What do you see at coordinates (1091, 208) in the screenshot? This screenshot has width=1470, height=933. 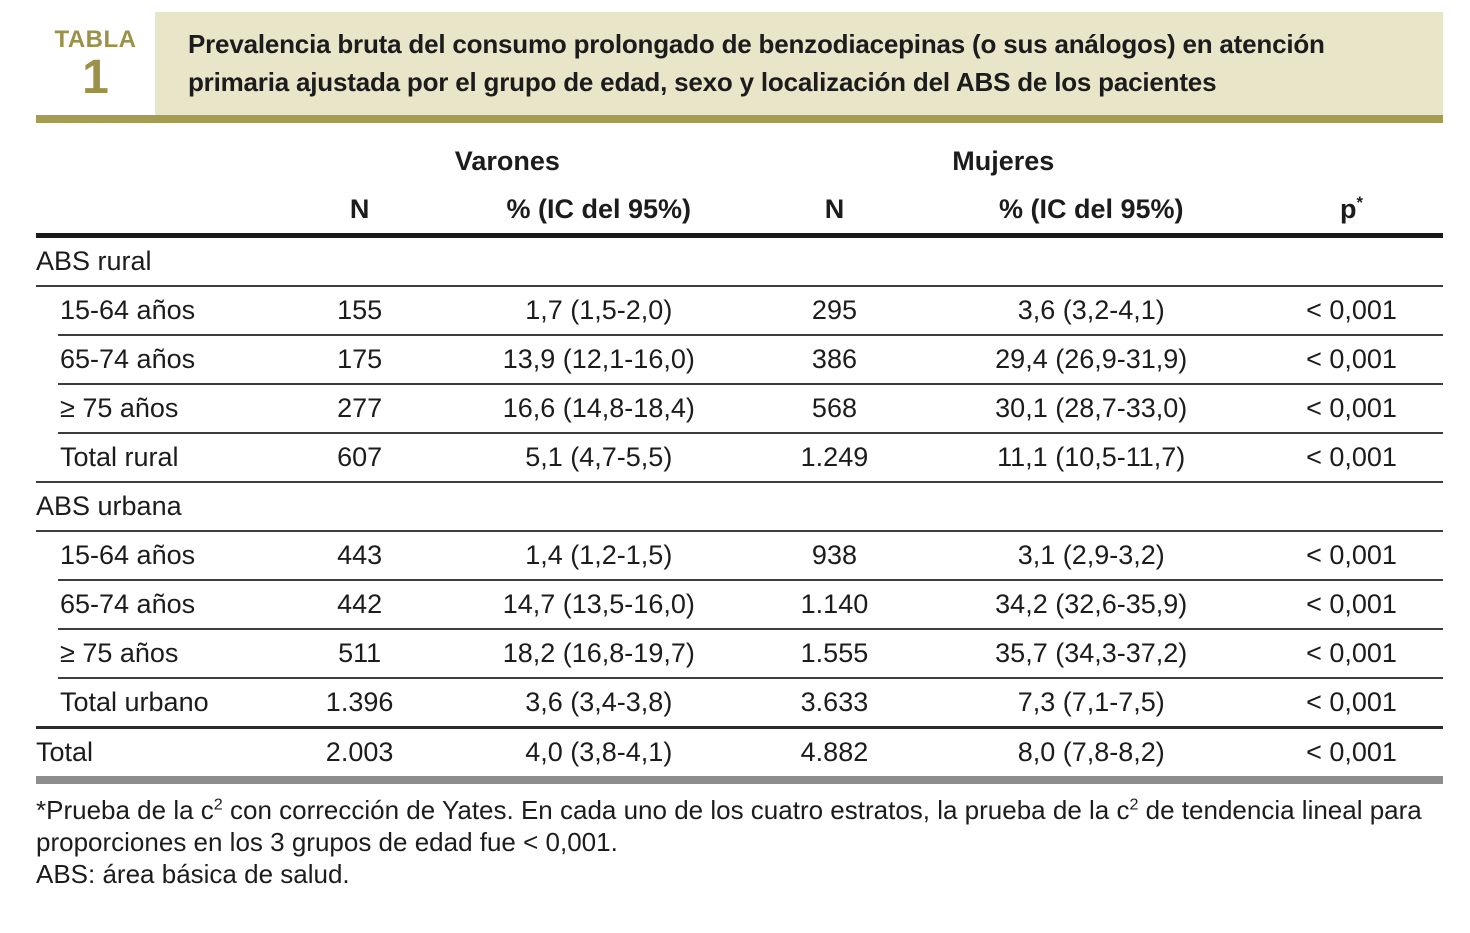 I see `col-header-mujeres-pct: % (IC del 95%)` at bounding box center [1091, 208].